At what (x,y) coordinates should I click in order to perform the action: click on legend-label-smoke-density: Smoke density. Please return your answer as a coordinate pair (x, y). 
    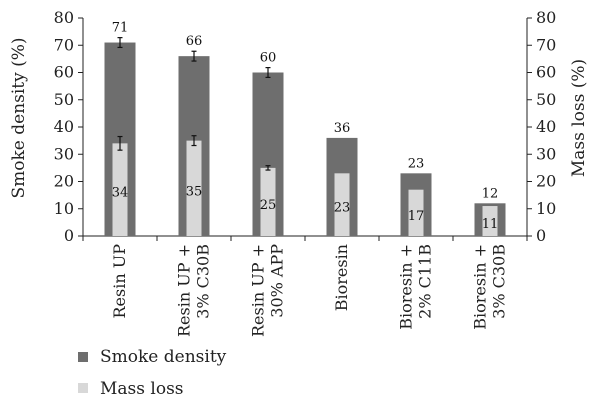
    Looking at the image, I should click on (163, 357).